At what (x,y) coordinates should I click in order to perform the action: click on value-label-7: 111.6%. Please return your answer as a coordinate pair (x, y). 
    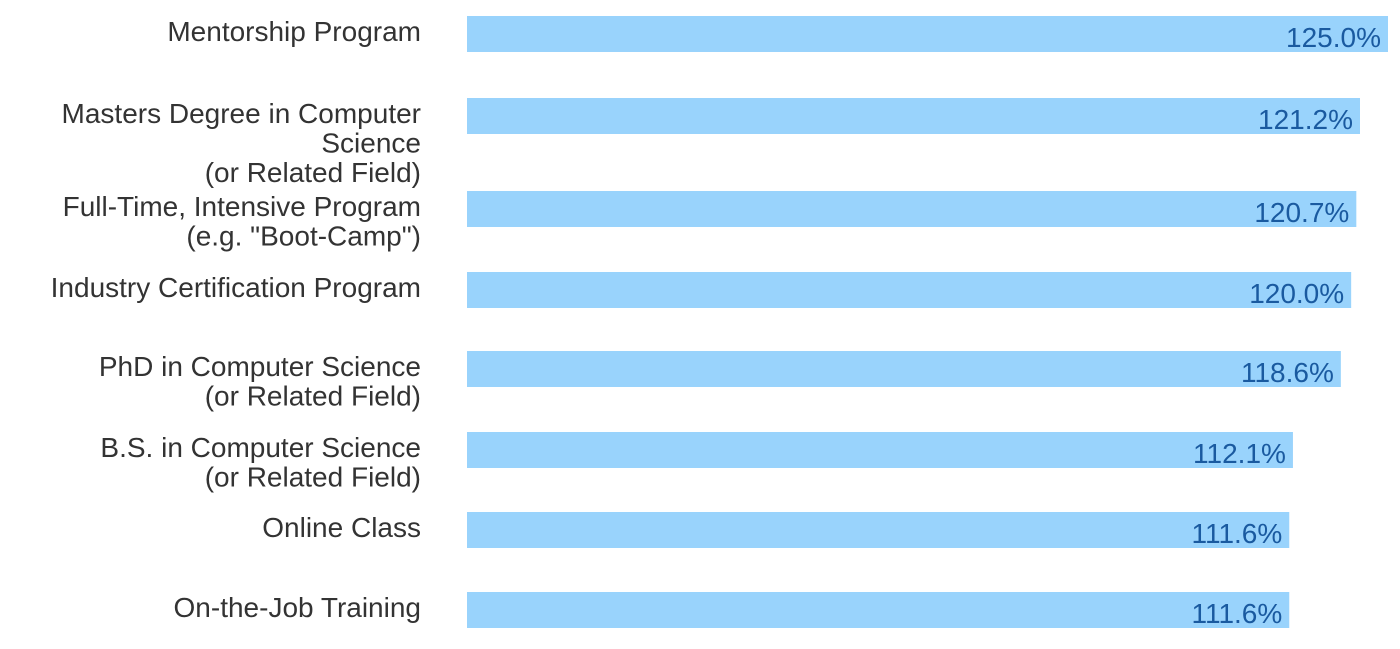
    Looking at the image, I should click on (1236, 613).